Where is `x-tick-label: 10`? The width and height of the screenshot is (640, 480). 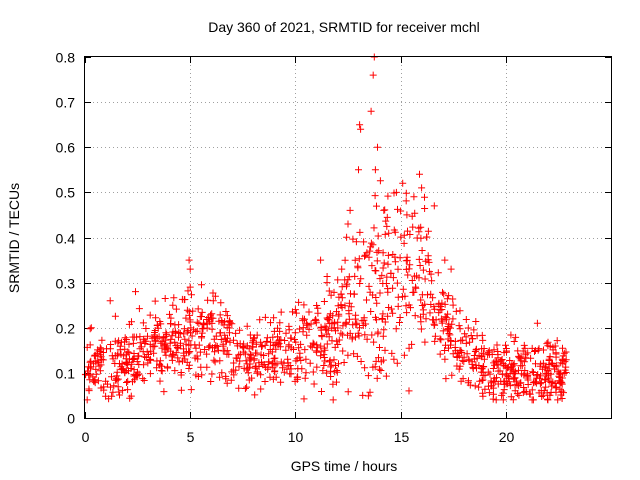
x-tick-label: 10 is located at coordinates (296, 437).